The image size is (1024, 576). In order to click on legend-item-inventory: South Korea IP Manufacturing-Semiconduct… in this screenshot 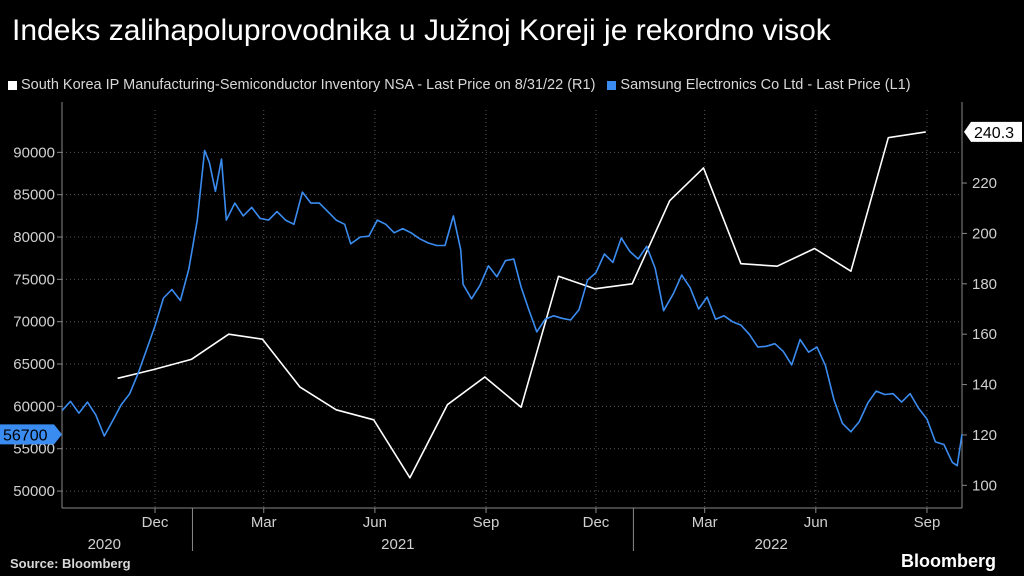, I will do `click(308, 85)`.